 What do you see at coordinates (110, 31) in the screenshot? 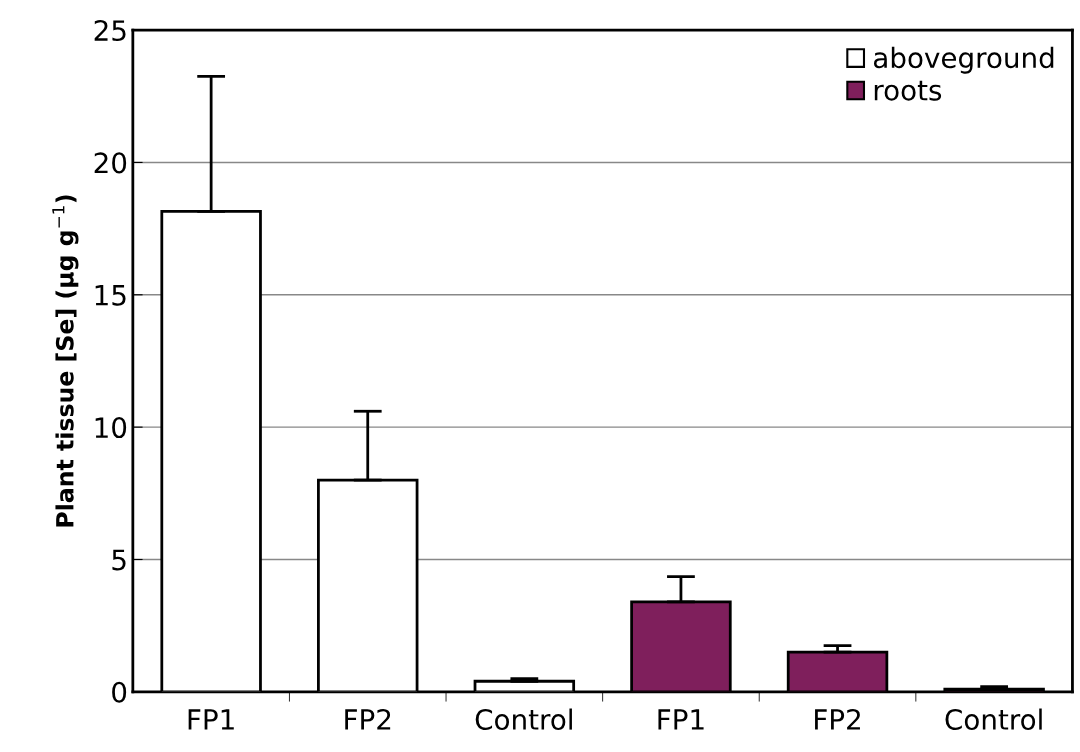
I see `y-tick-label: 25` at bounding box center [110, 31].